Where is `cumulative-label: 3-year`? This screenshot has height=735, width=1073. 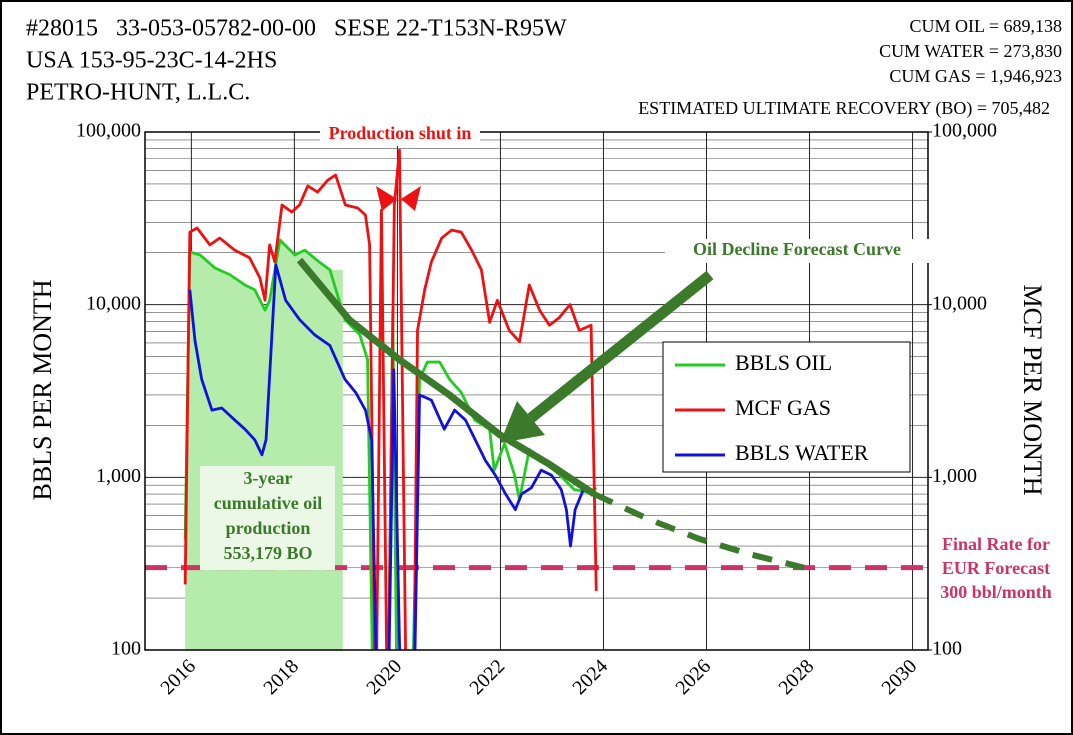 cumulative-label: 3-year is located at coordinates (268, 478).